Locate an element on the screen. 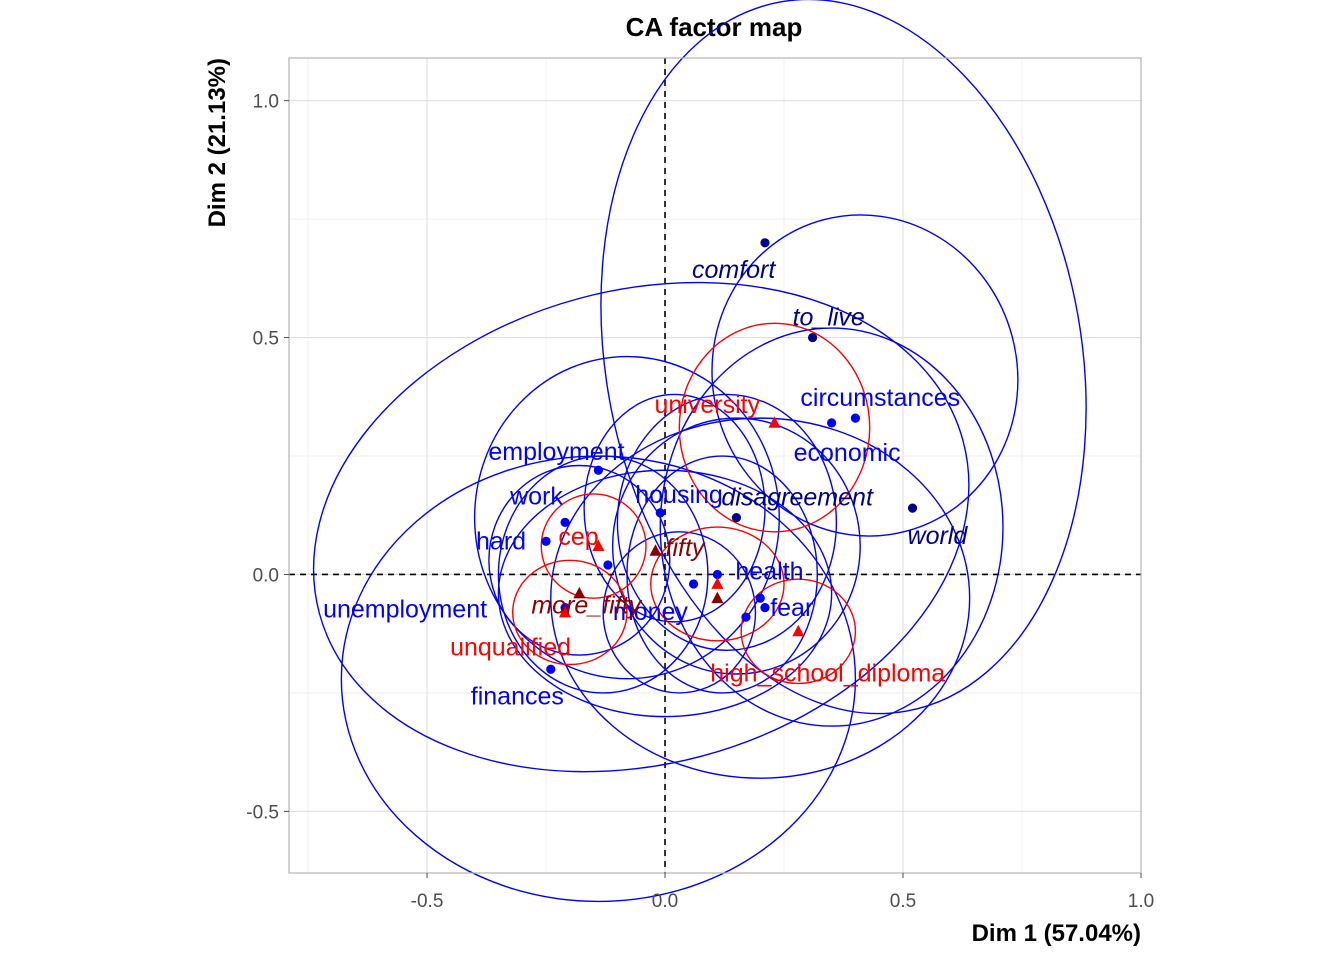 The width and height of the screenshot is (1344, 960). fear-point is located at coordinates (760, 598).